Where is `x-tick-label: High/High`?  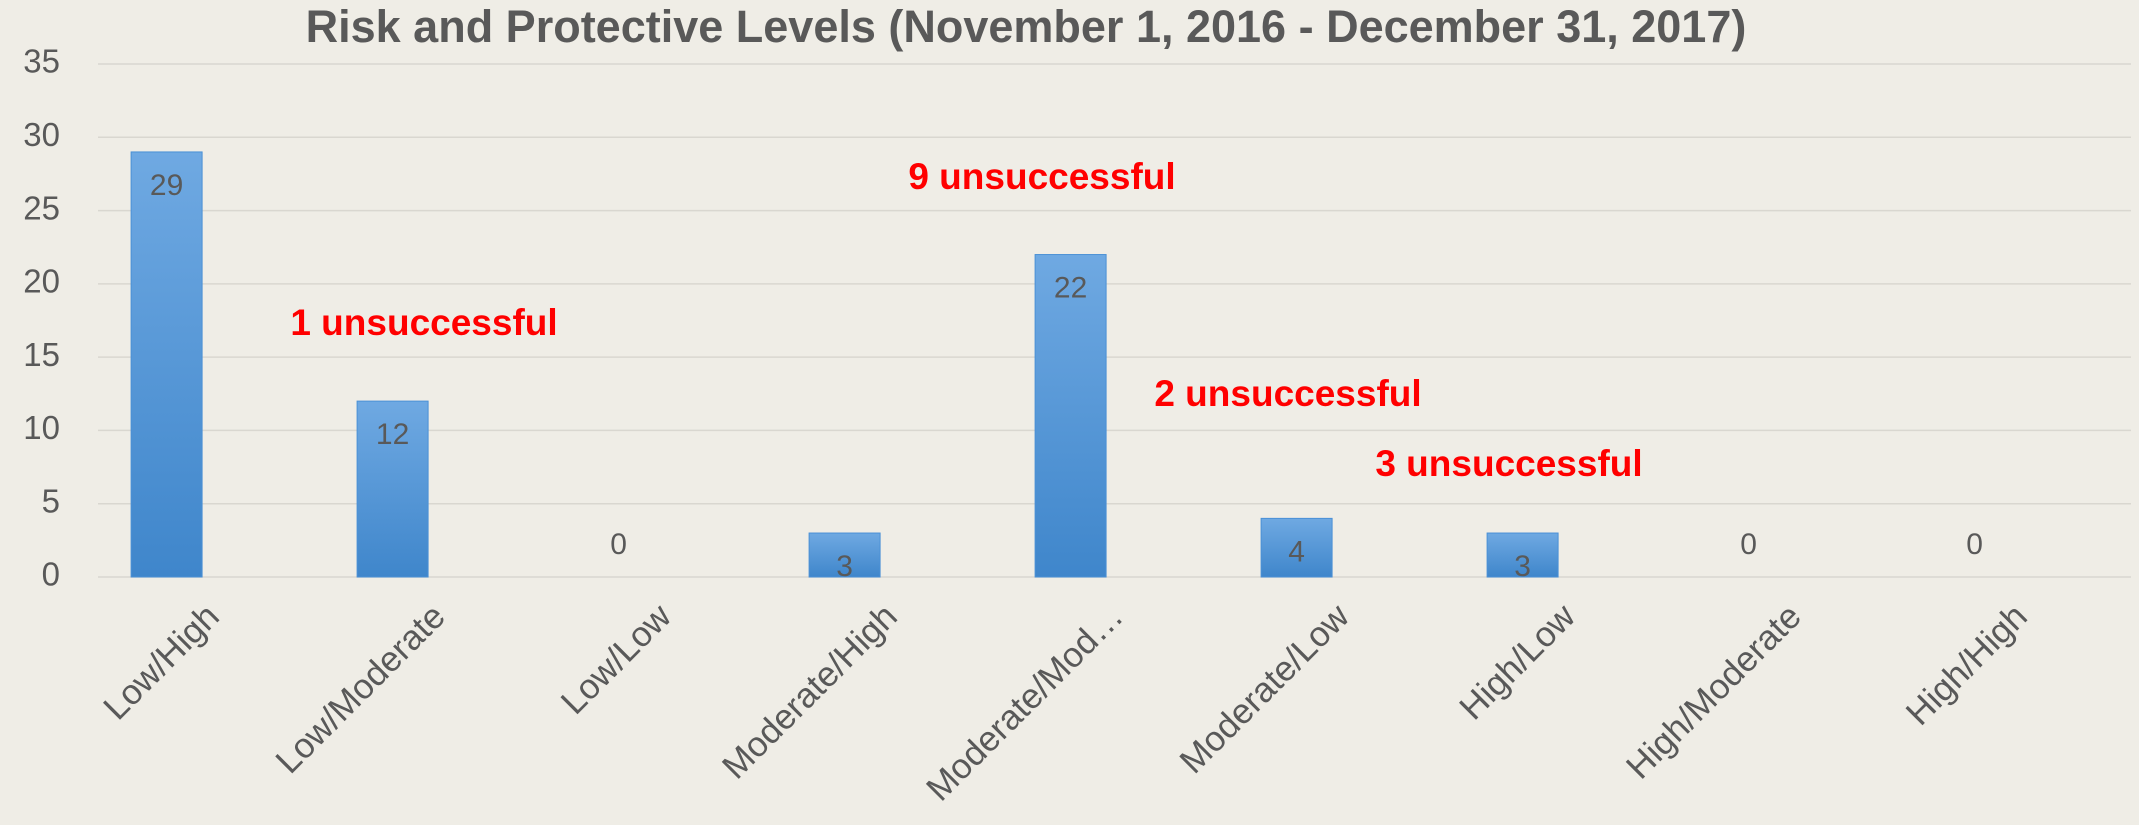 x-tick-label: High/High is located at coordinates (1967, 665).